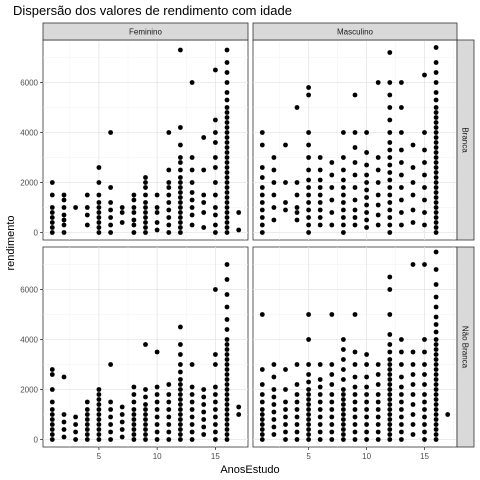  I want to click on strip-label-branca: Branca, so click(465, 140).